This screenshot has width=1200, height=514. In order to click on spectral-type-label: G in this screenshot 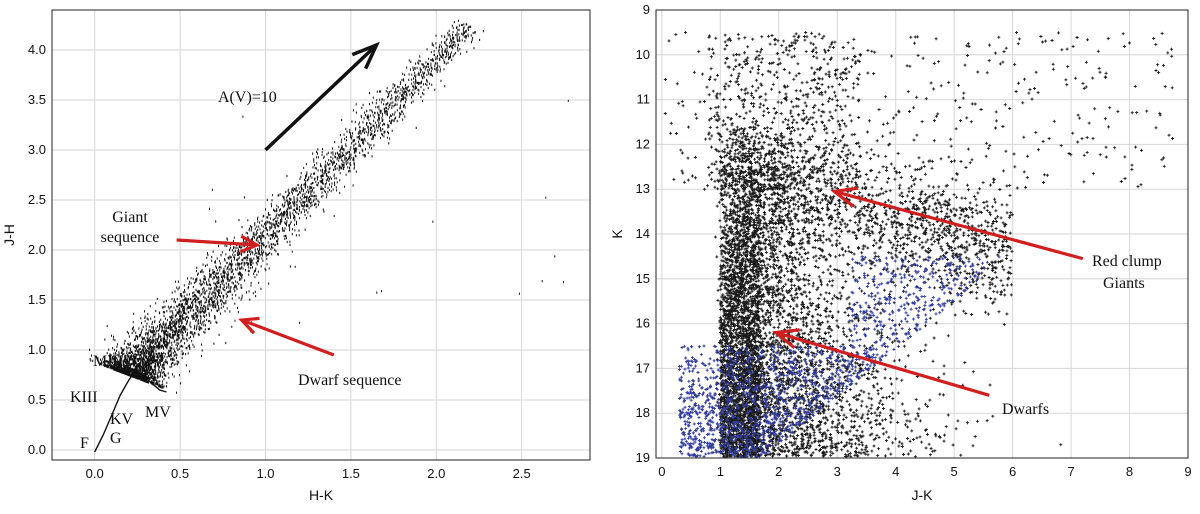, I will do `click(116, 438)`.